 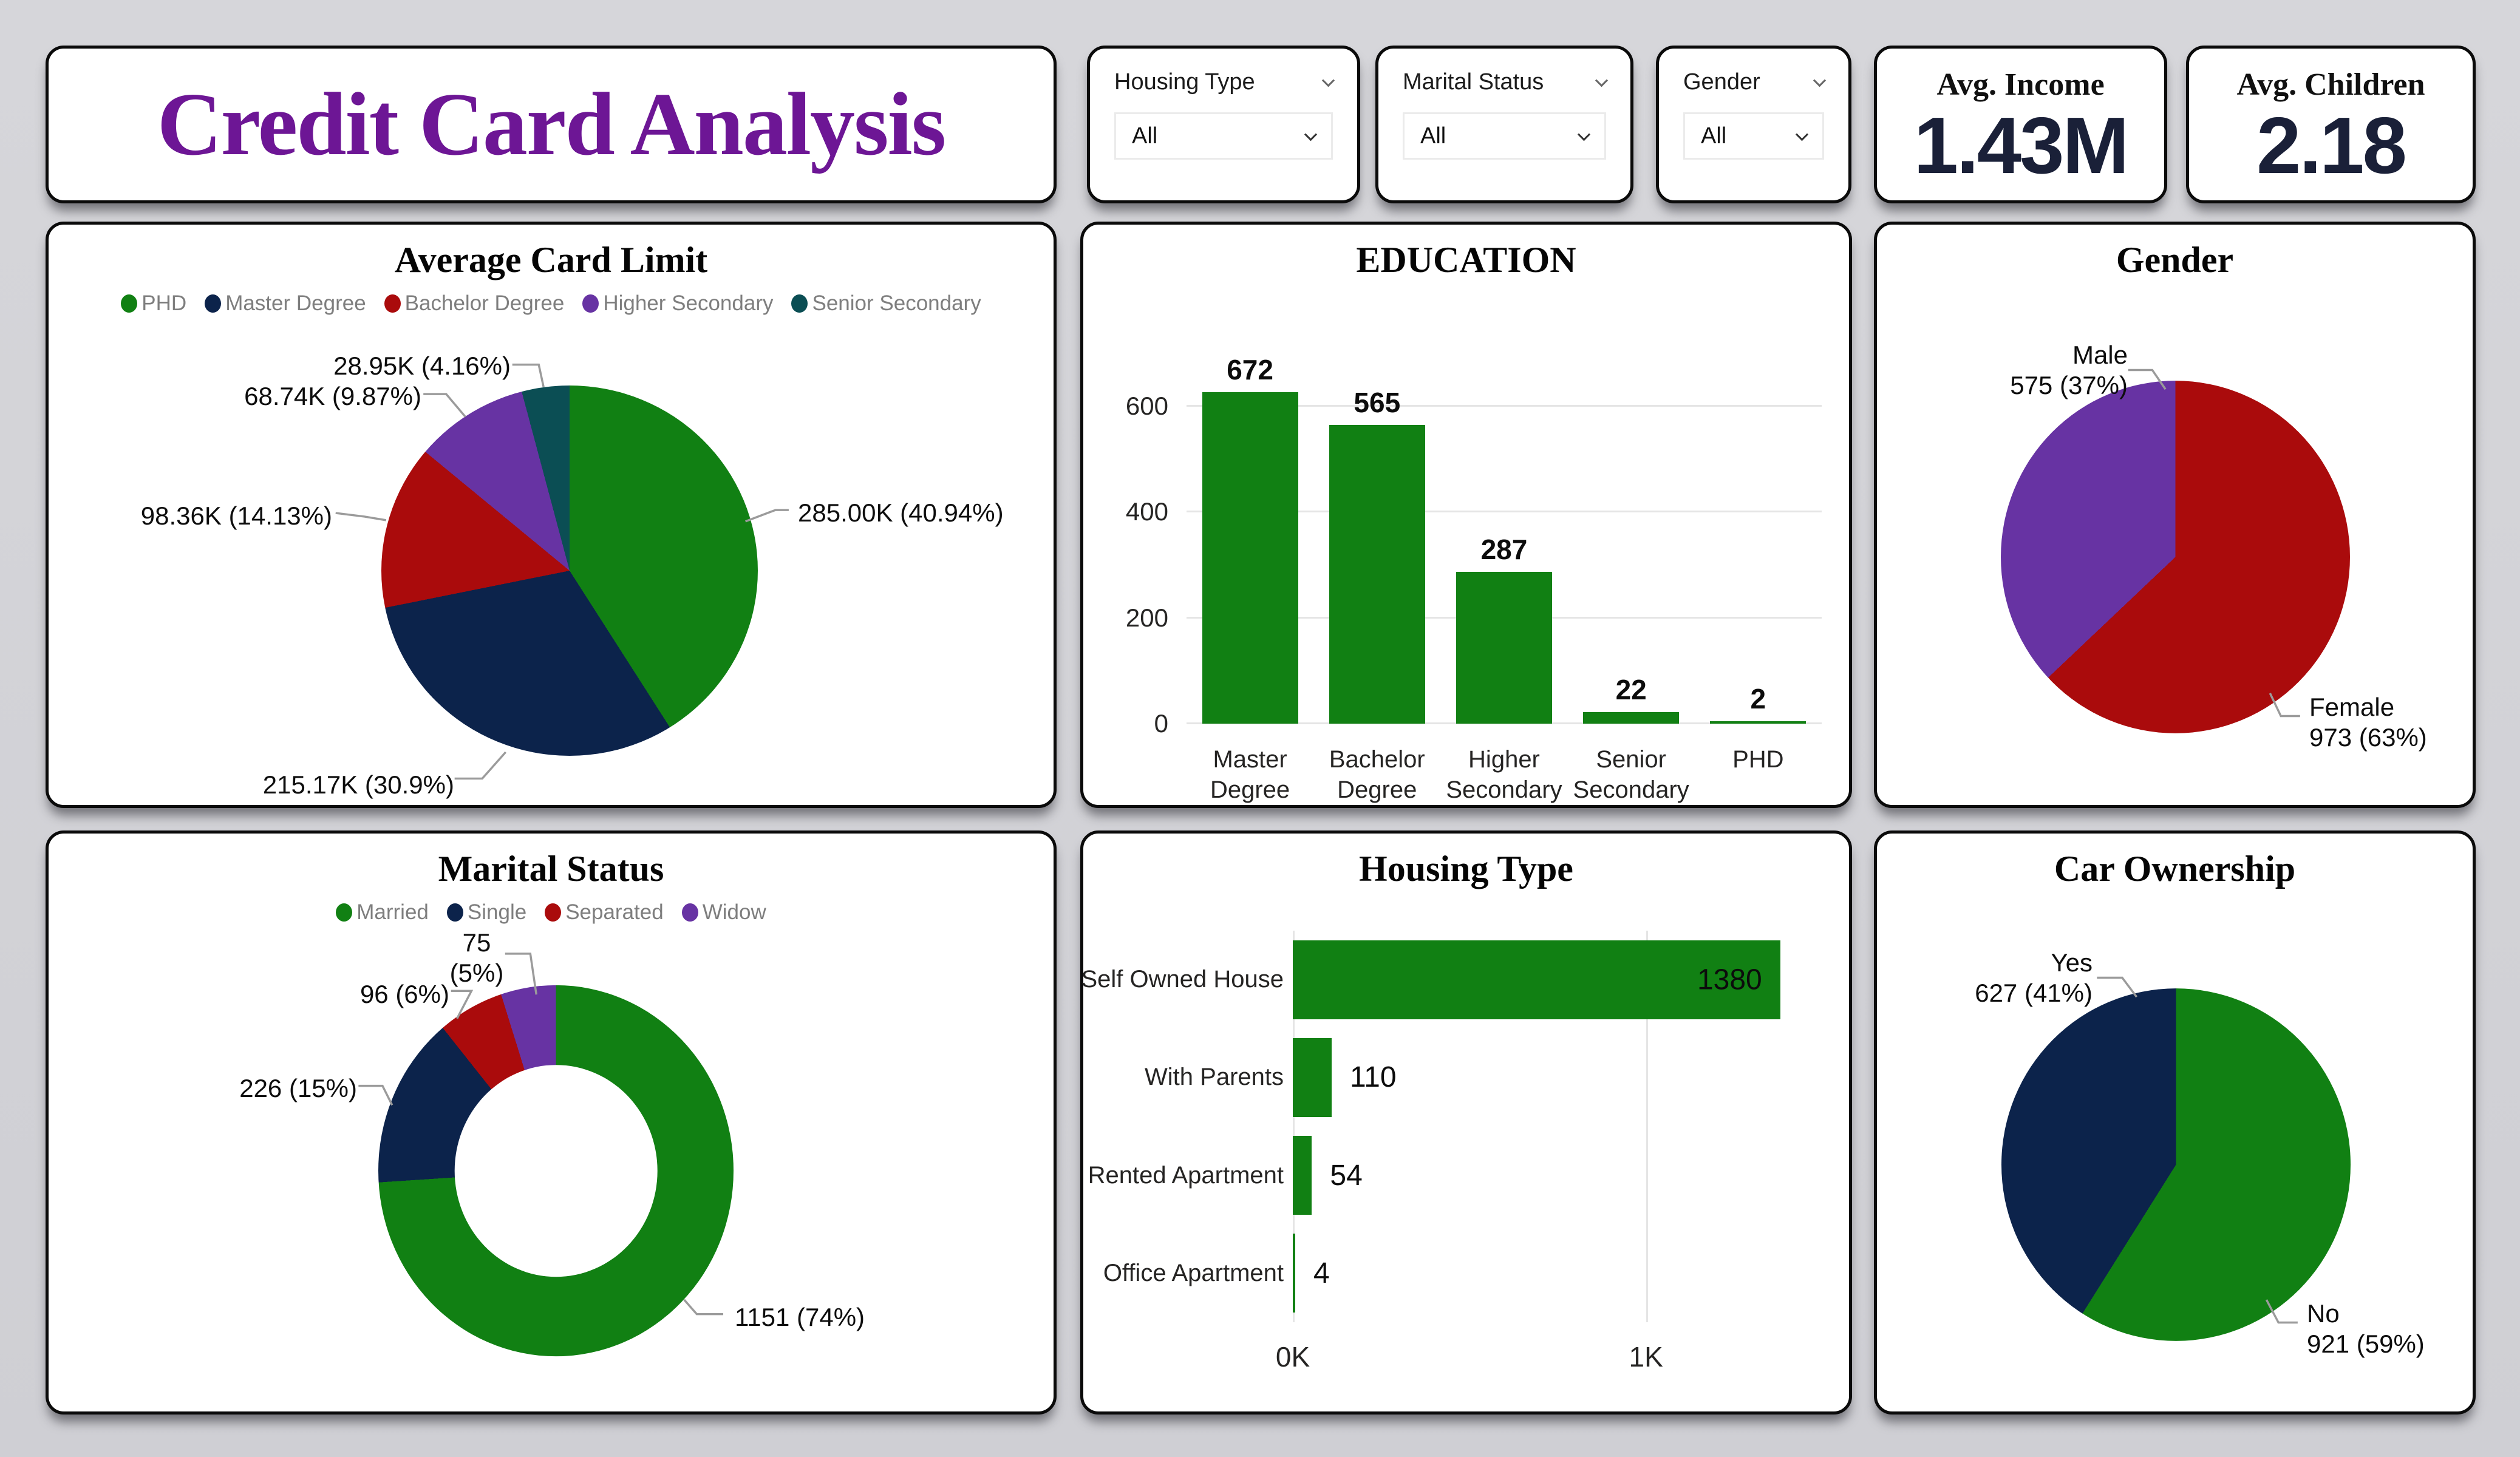 I want to click on bar-phd, so click(x=1758, y=722).